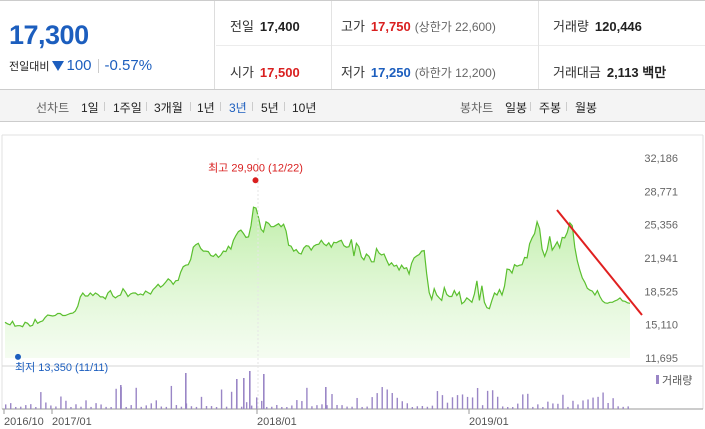 Image resolution: width=705 pixels, height=429 pixels. I want to click on line-chart-label: 선차트, so click(53, 108).